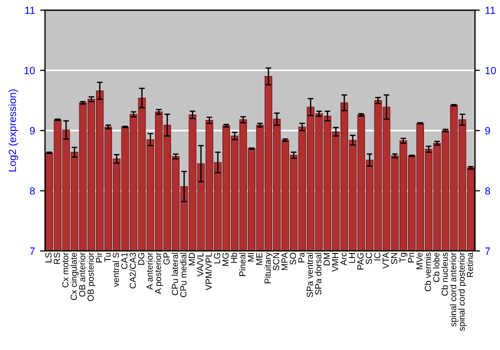  I want to click on x-tick-label: VMH, so click(335, 262).